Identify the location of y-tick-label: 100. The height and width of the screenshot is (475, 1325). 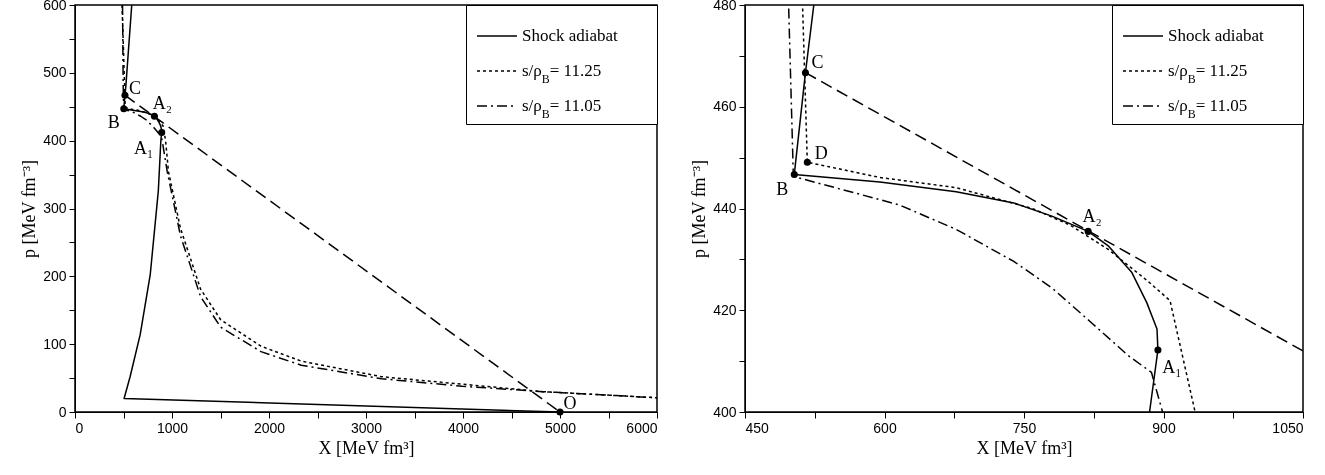
(55, 343).